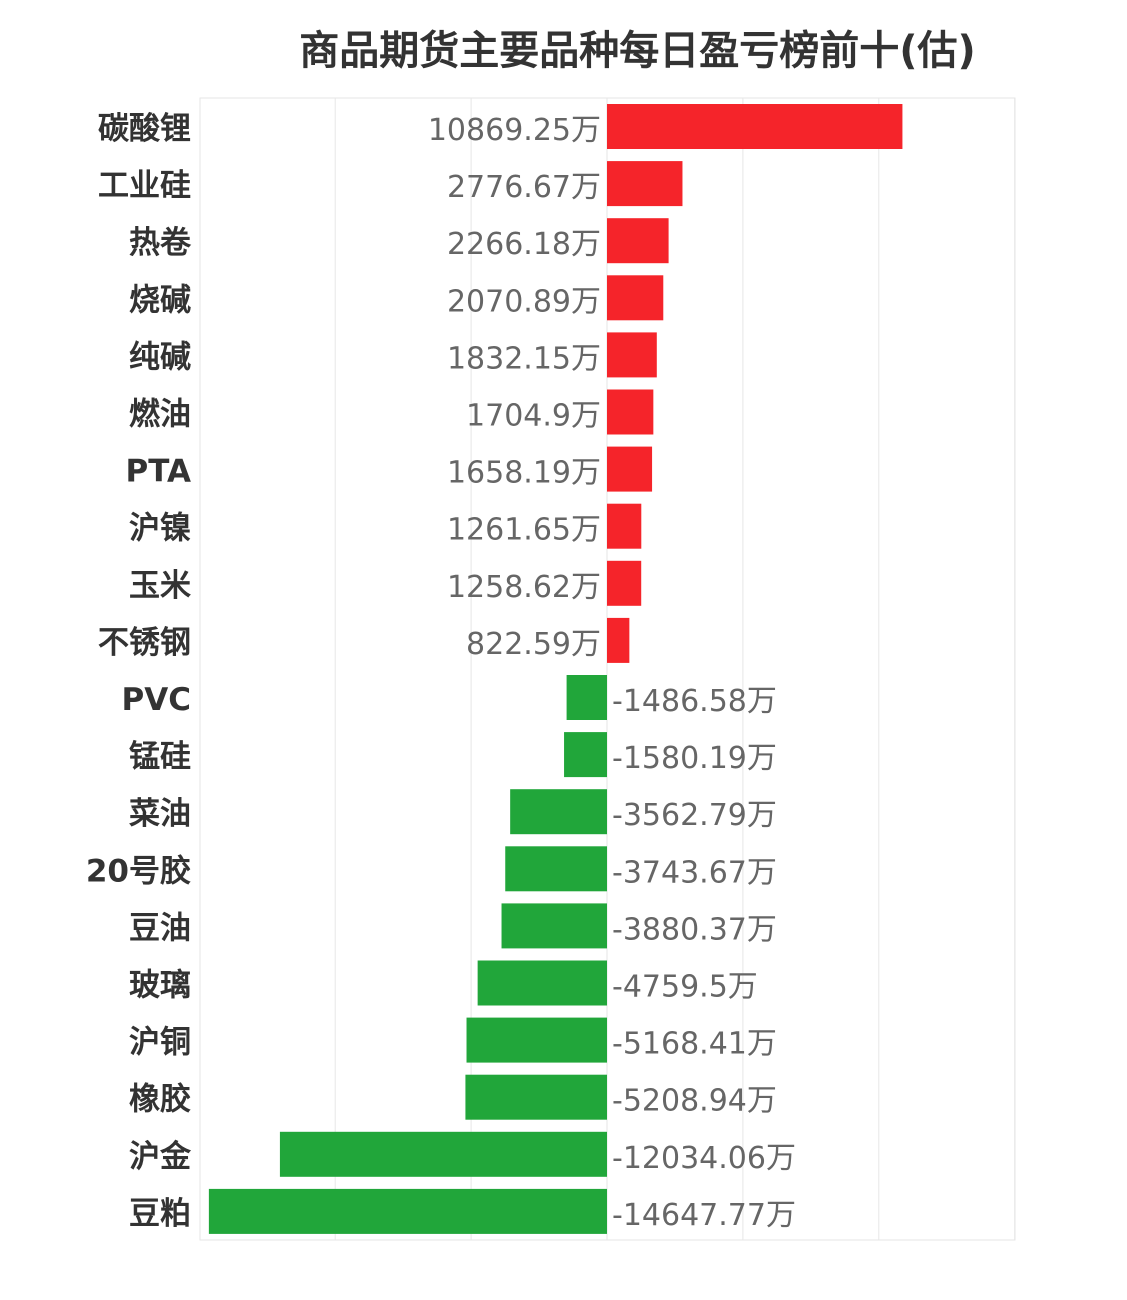  Describe the element at coordinates (144, 643) in the screenshot. I see `category-label: 不锈钢` at that location.